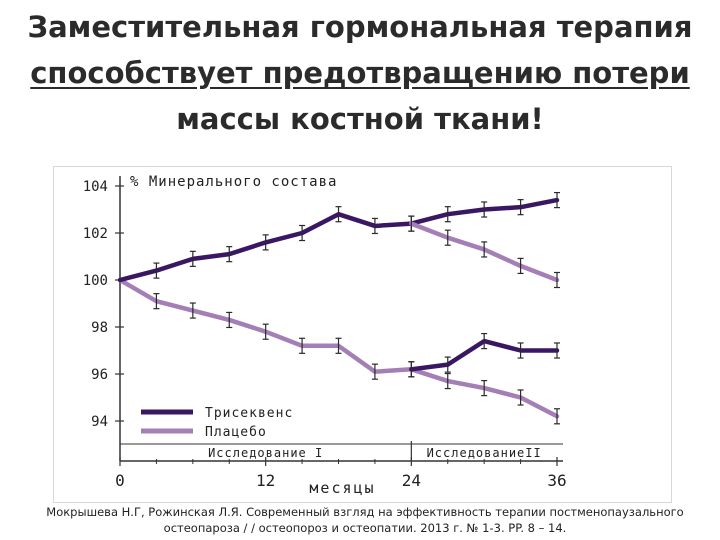 This screenshot has height=540, width=720. What do you see at coordinates (265, 480) in the screenshot?
I see `x-tick-label: 12` at bounding box center [265, 480].